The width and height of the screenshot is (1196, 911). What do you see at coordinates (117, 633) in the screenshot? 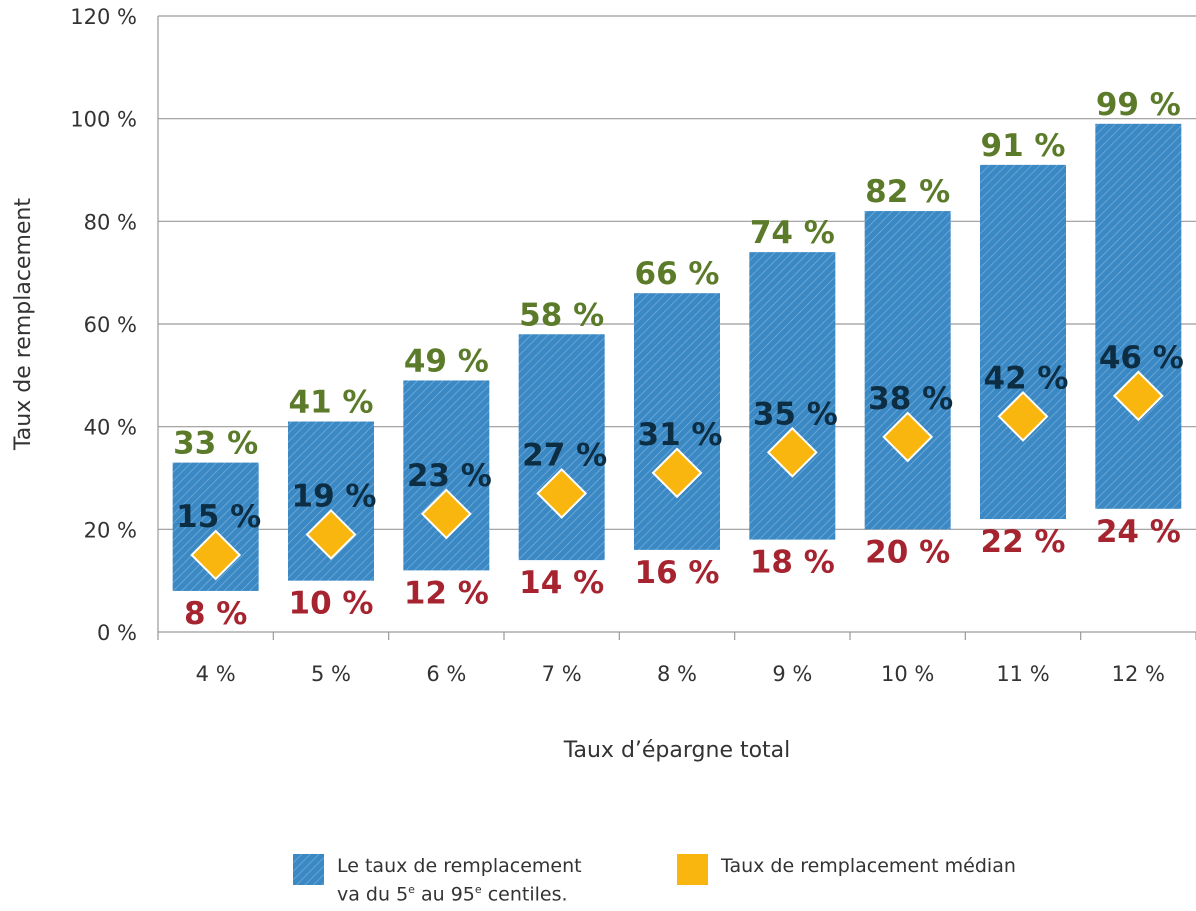
I see `y-tick-label: 0 %` at bounding box center [117, 633].